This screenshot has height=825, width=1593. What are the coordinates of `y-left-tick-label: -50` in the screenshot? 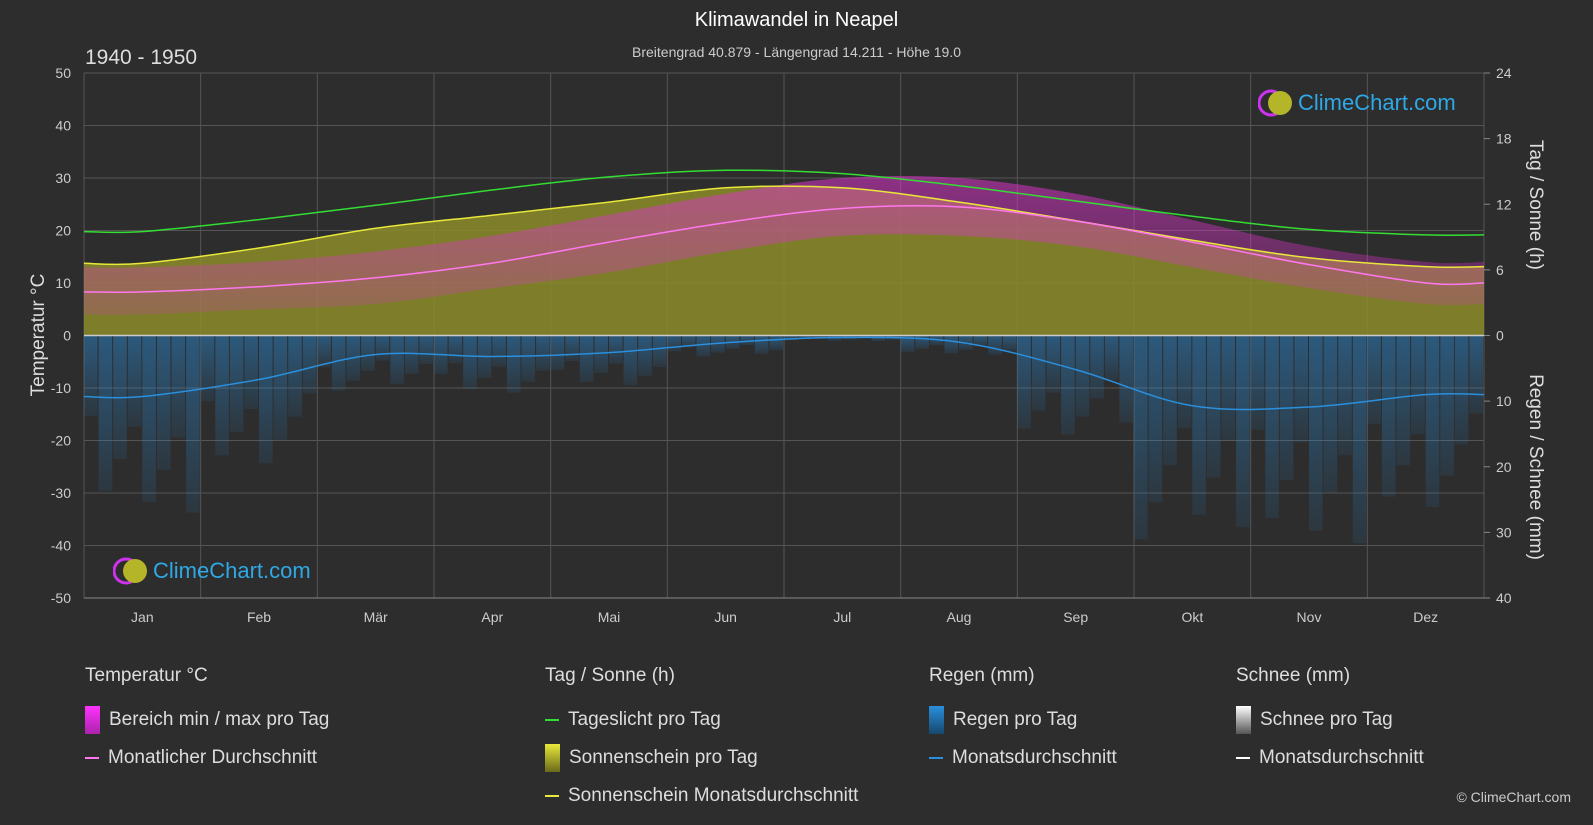 It's located at (61, 598).